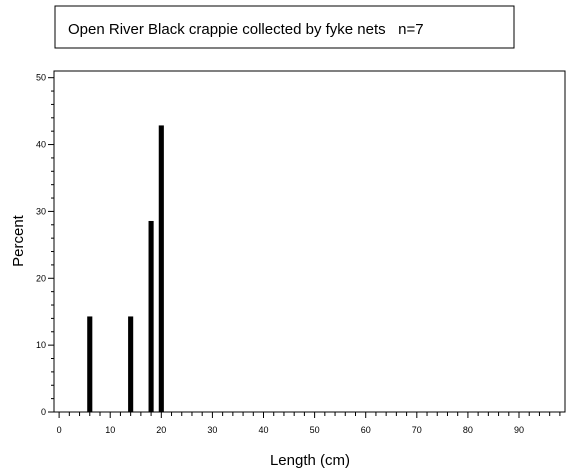  What do you see at coordinates (110, 430) in the screenshot?
I see `x-tick-label: 10` at bounding box center [110, 430].